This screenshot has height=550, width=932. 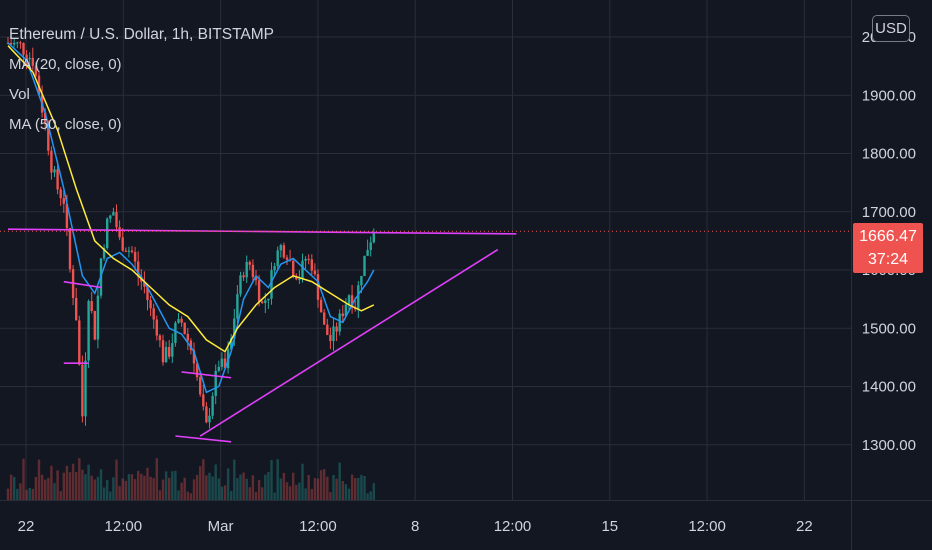 What do you see at coordinates (891, 28) in the screenshot?
I see `currency-button: USD` at bounding box center [891, 28].